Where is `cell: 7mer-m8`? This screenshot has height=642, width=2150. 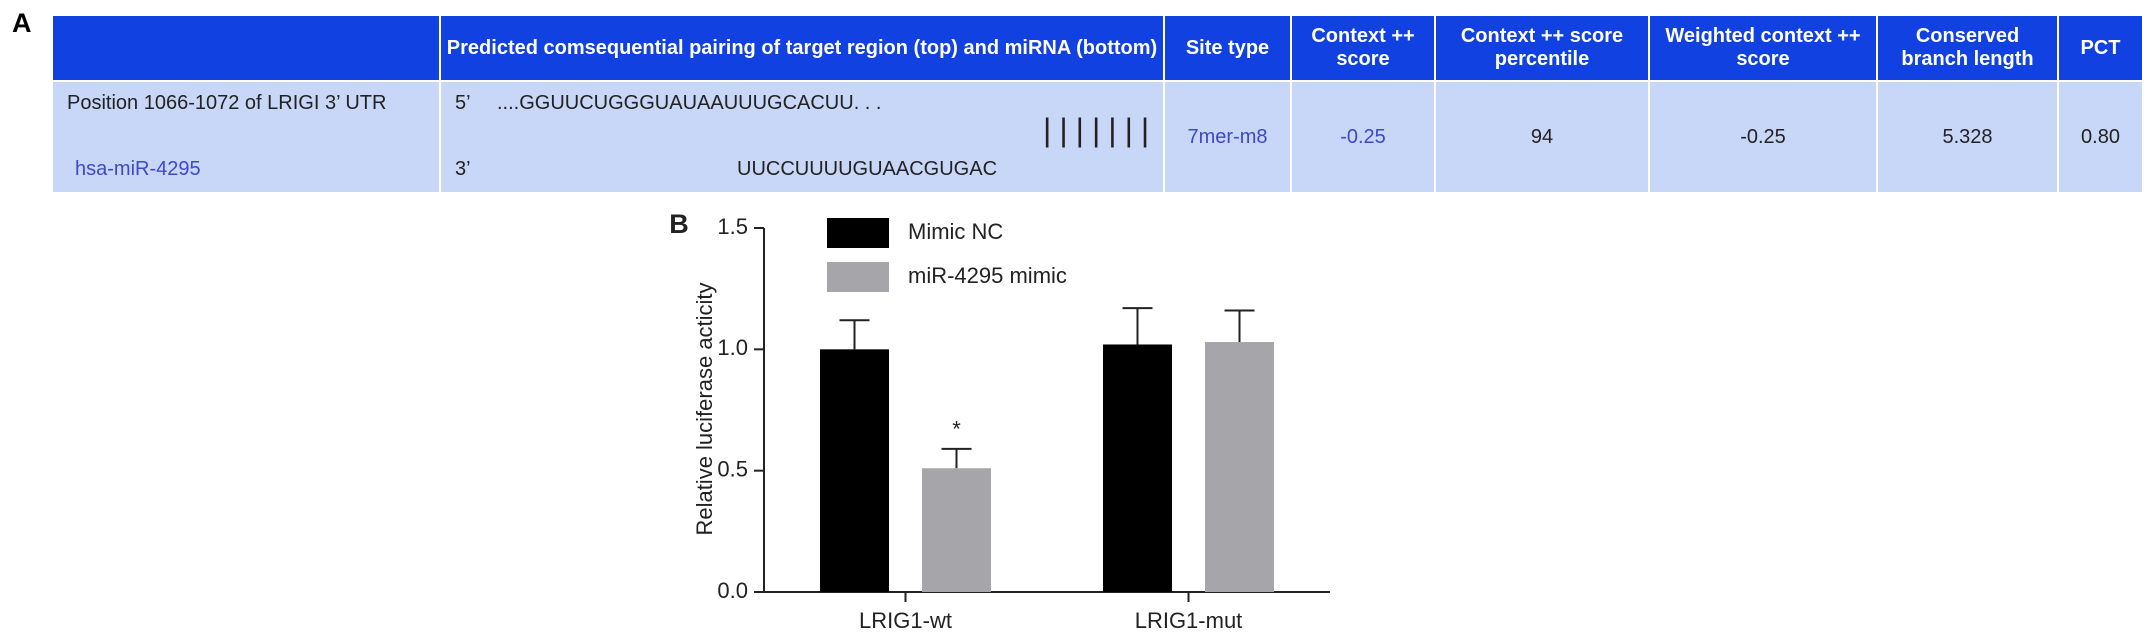 cell: 7mer-m8 is located at coordinates (1227, 137).